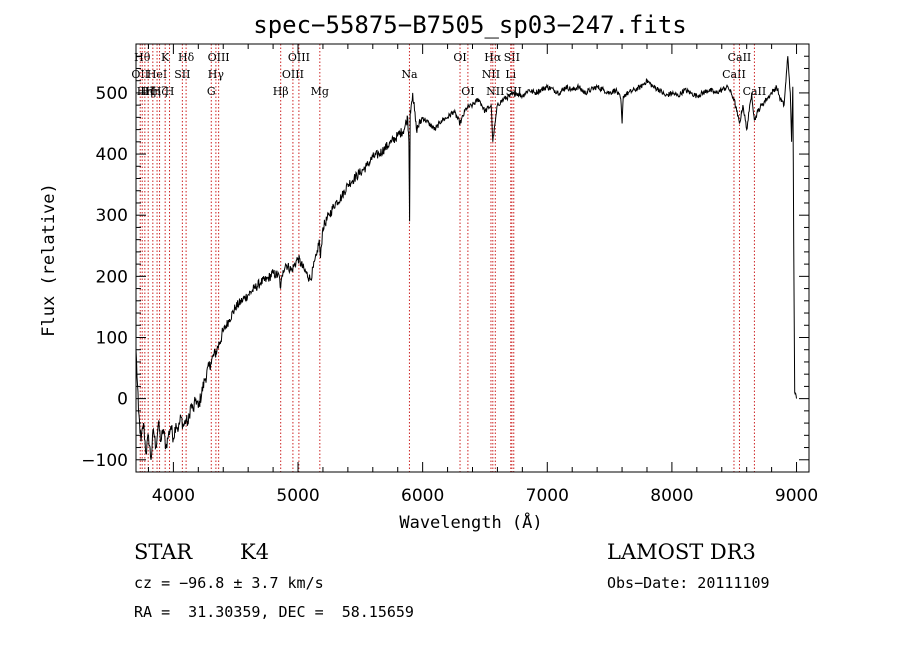  I want to click on marker-label-25: SII, so click(512, 57).